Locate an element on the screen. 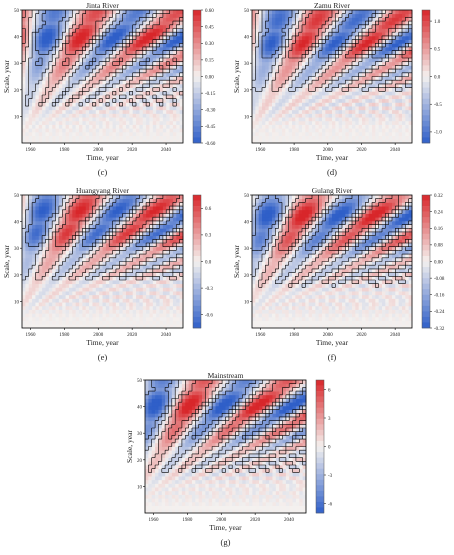 This screenshot has height=555, width=454. colorbar-tick-label: 0.00 is located at coordinates (209, 77).